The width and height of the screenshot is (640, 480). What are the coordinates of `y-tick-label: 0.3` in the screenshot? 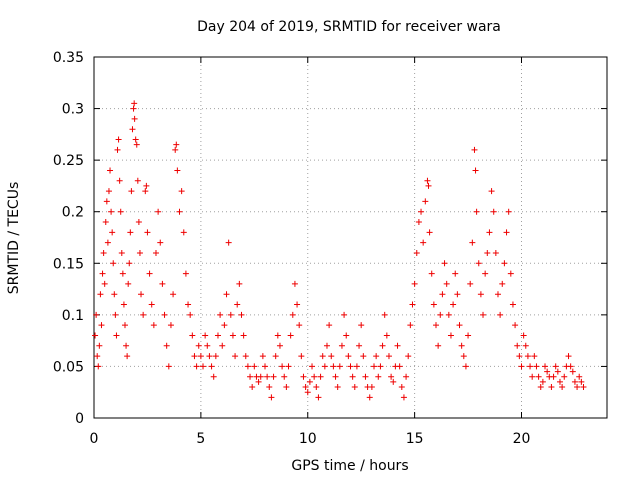 It's located at (73, 110).